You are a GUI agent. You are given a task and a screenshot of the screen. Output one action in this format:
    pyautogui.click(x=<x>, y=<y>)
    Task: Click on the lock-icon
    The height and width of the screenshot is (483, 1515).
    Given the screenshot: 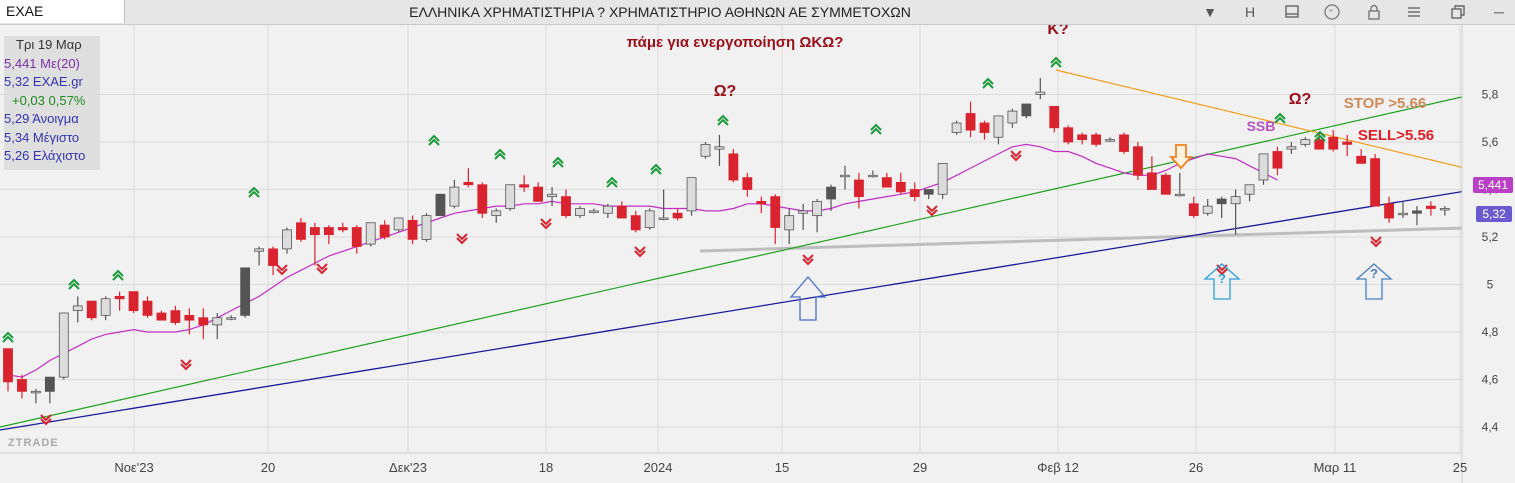 What is the action you would take?
    pyautogui.click(x=1374, y=12)
    